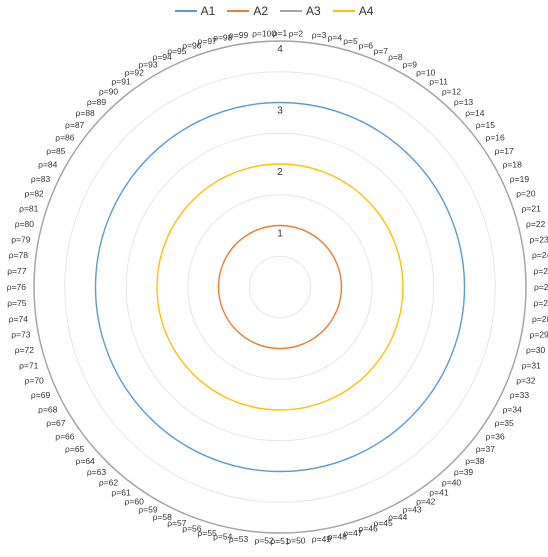  I want to click on angular-tick-label: ρ=29, so click(539, 335).